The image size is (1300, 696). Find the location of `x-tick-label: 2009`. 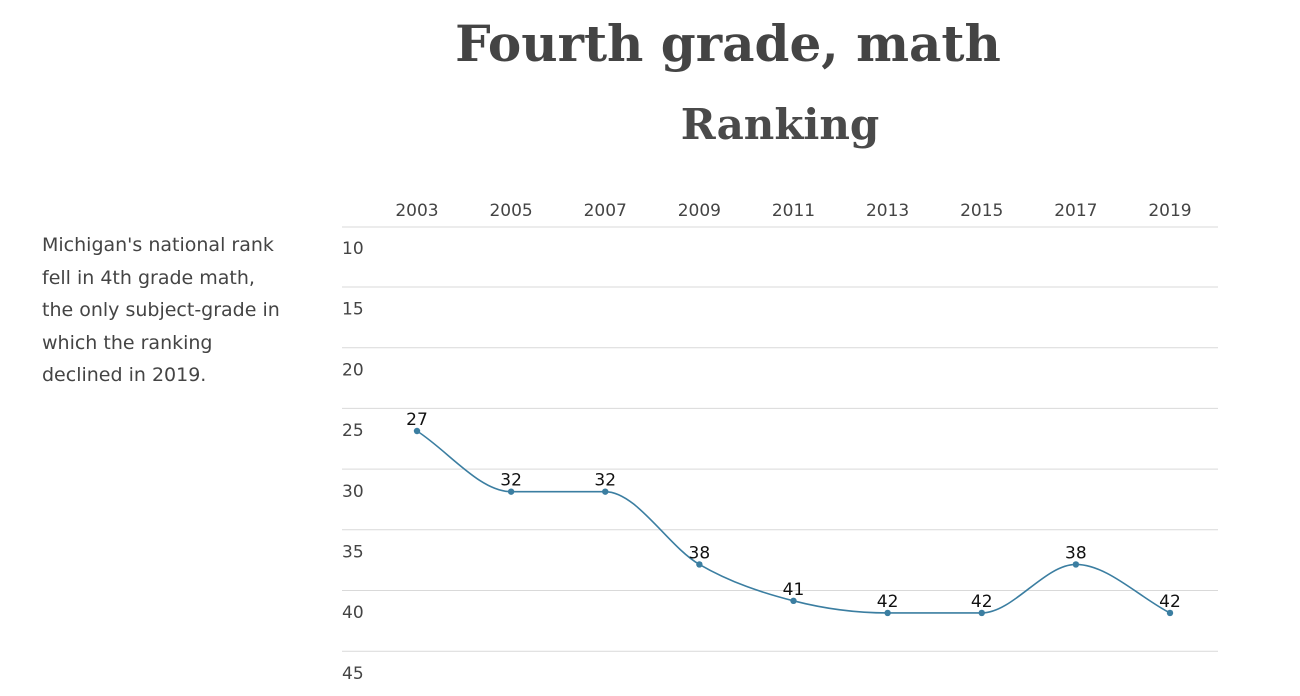

x-tick-label: 2009 is located at coordinates (699, 211).